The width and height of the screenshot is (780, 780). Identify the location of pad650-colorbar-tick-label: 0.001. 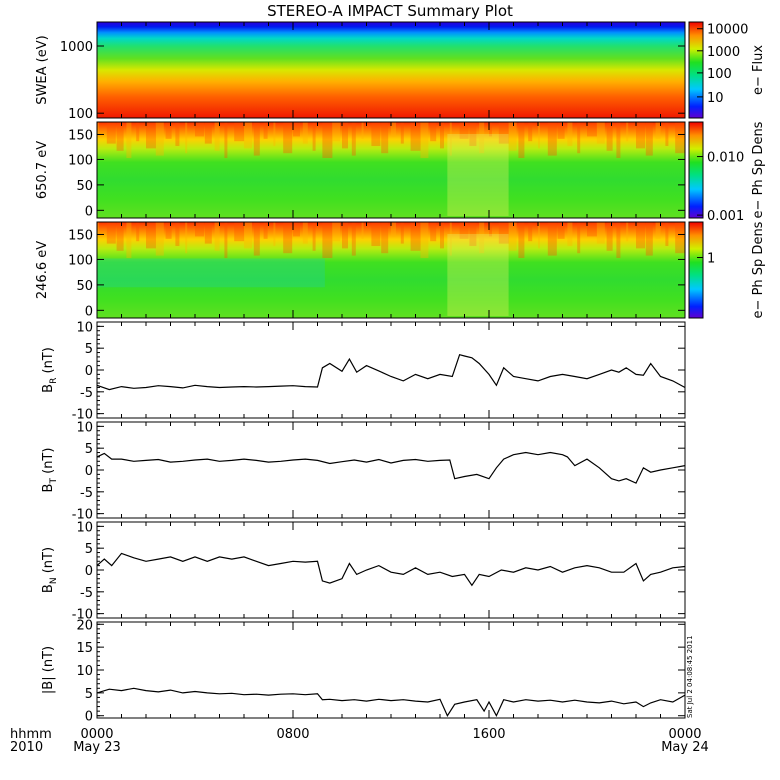
(725, 216).